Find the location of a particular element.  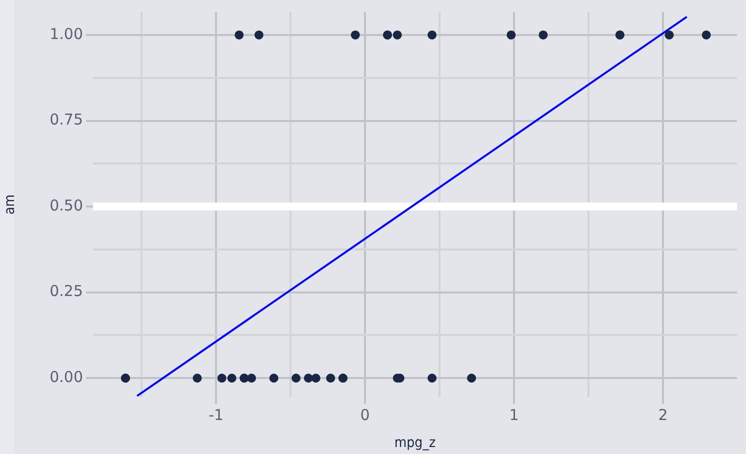

y-axis-title: am is located at coordinates (10, 204).